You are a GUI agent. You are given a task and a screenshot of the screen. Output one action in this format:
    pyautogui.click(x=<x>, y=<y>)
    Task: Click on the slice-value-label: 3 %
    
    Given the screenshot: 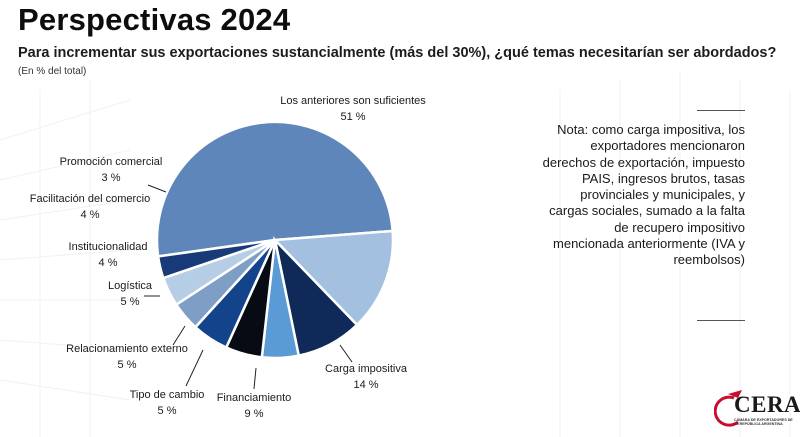 What is the action you would take?
    pyautogui.click(x=111, y=178)
    